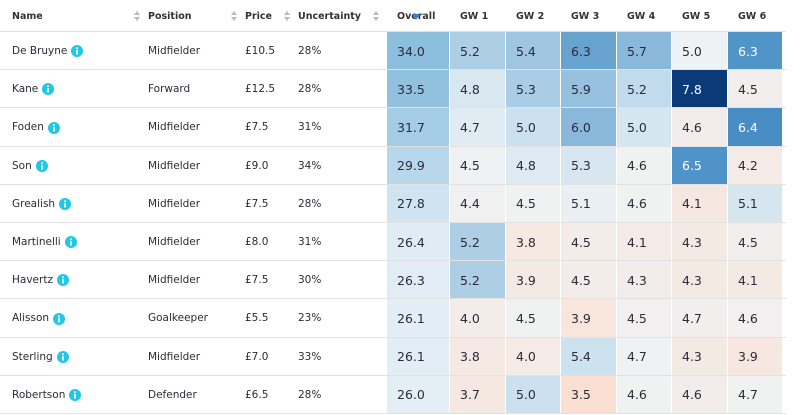 The image size is (800, 415). Describe the element at coordinates (170, 16) in the screenshot. I see `column-header: Position` at that location.